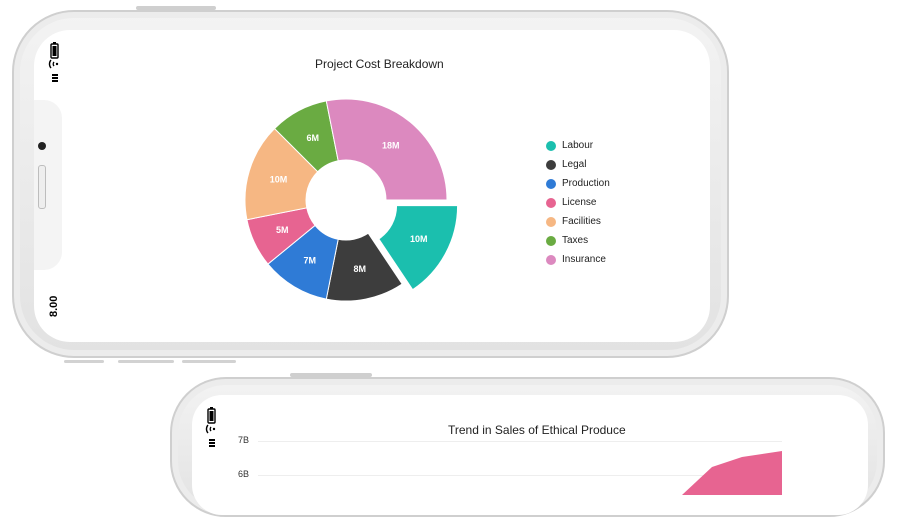 The image size is (909, 517). Describe the element at coordinates (581, 221) in the screenshot. I see `legend-label: Facilities` at that location.